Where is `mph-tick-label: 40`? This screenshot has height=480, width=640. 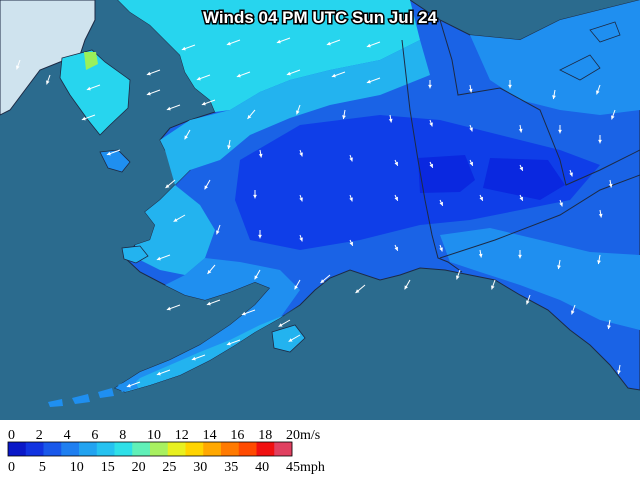
mph-tick-label: 40 is located at coordinates (262, 467).